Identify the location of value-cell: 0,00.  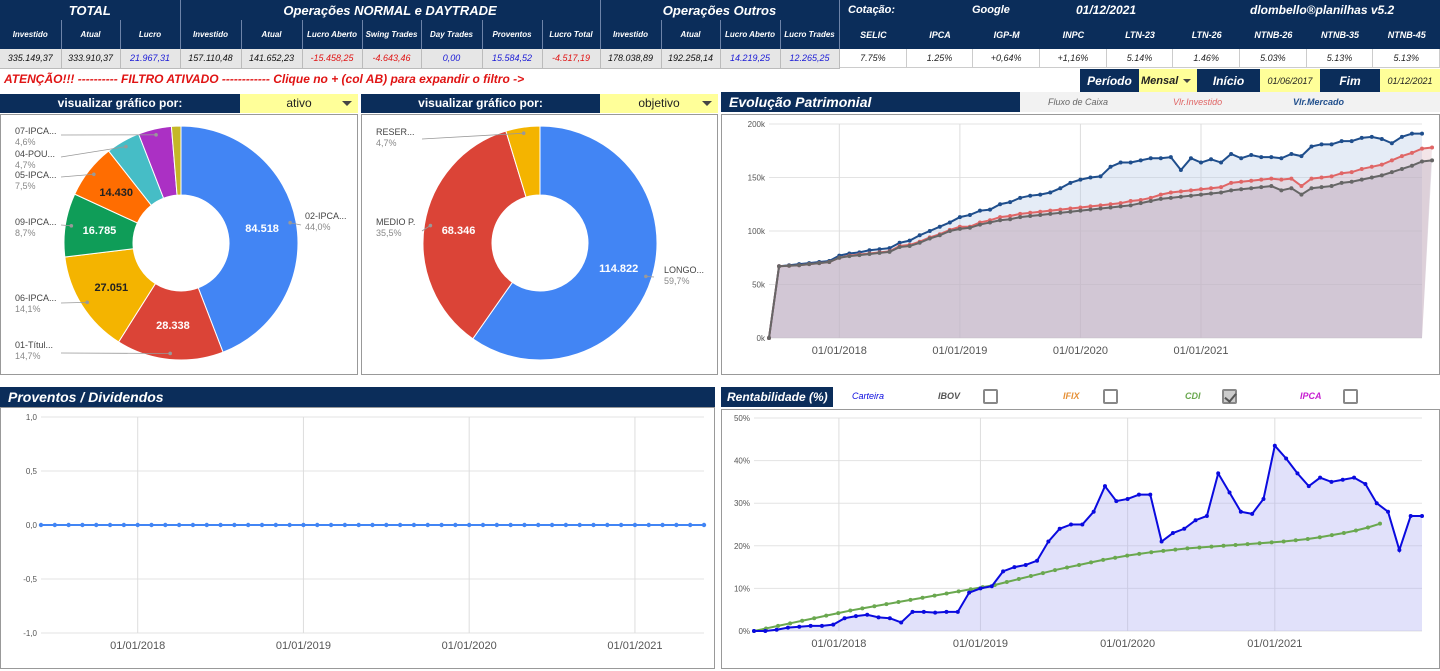
(452, 59).